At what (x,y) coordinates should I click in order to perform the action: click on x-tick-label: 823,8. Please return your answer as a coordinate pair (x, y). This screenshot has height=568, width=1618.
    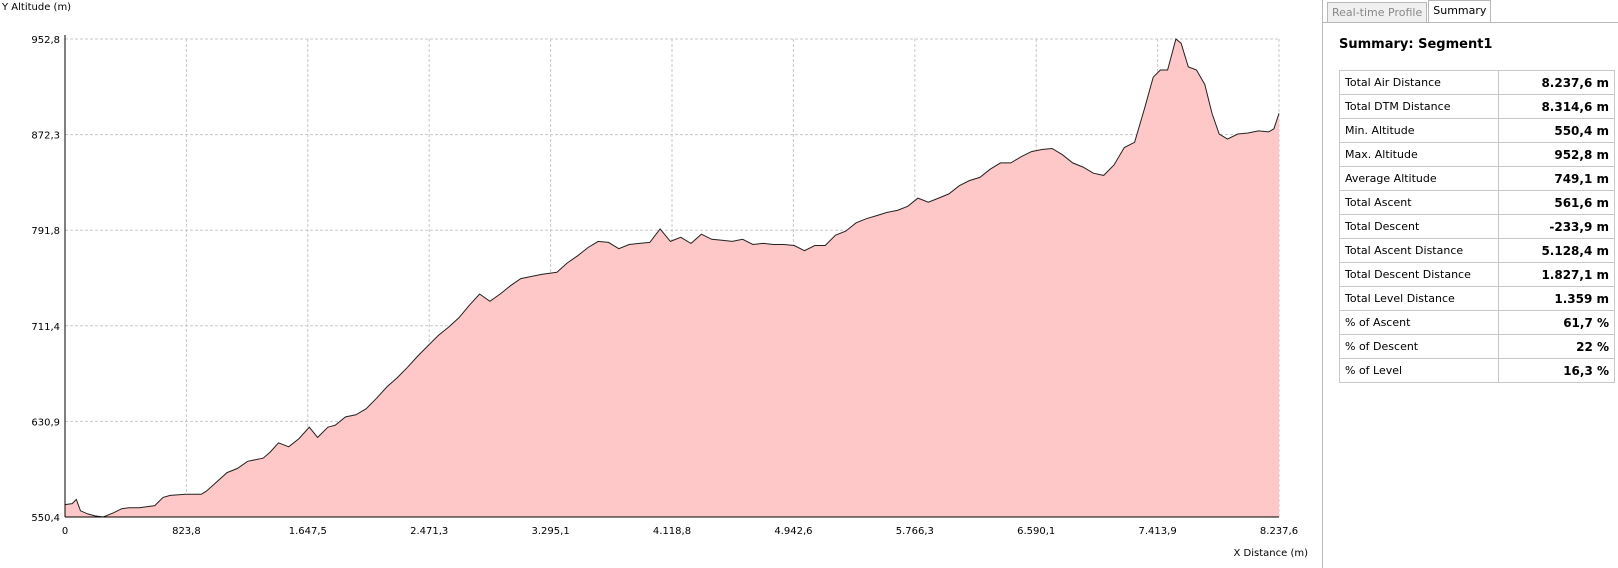
    Looking at the image, I should click on (186, 531).